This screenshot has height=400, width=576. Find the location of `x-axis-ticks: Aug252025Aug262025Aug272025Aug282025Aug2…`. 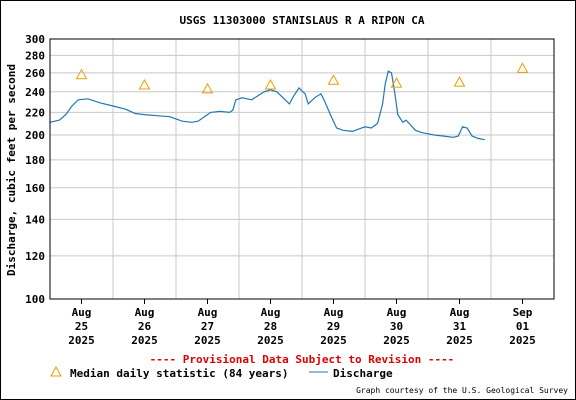

x-axis-ticks: Aug252025Aug262025Aug272025Aug282025Aug2… is located at coordinates (302, 323).